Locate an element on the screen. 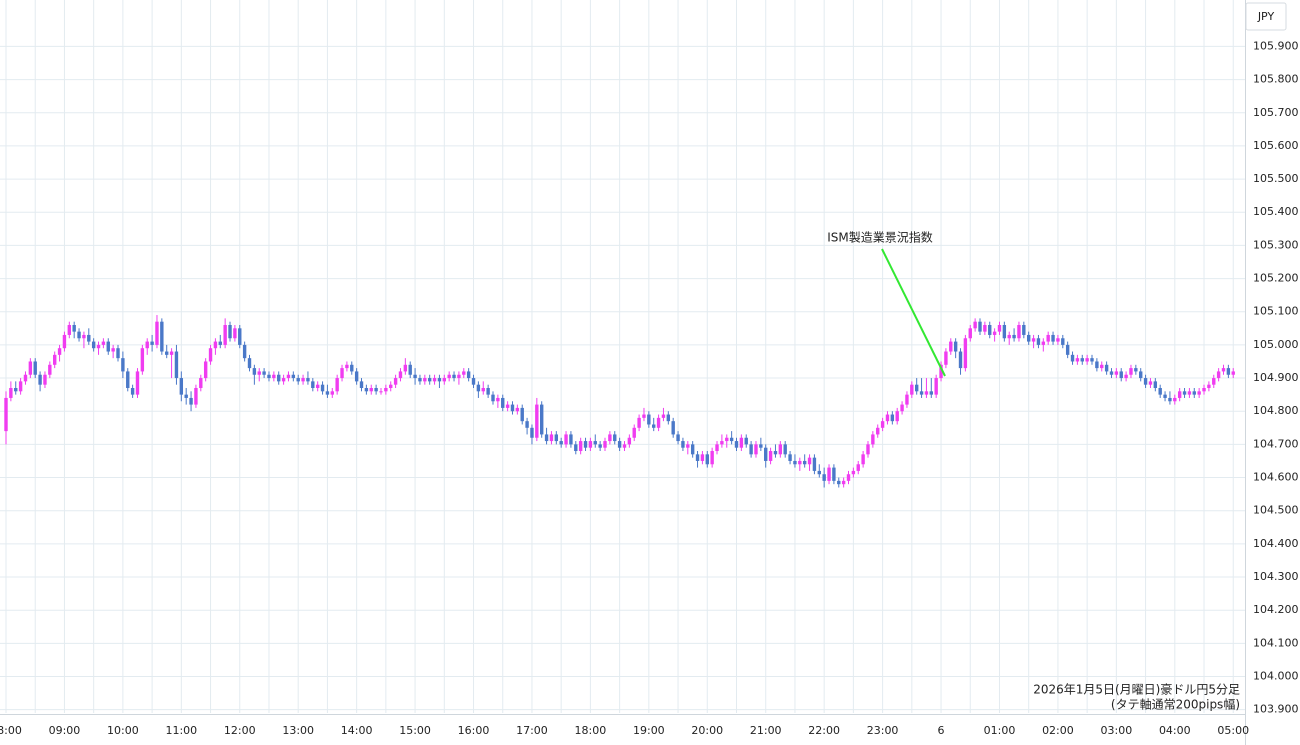 This screenshot has height=745, width=1300. y-tick-label: 104.100 is located at coordinates (1276, 642).